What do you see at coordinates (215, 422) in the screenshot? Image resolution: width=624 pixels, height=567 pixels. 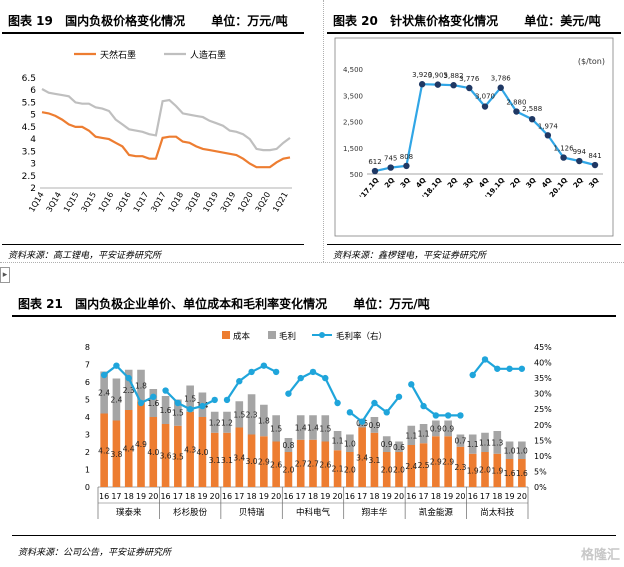 I see `margin-label: 1.2` at bounding box center [215, 422].